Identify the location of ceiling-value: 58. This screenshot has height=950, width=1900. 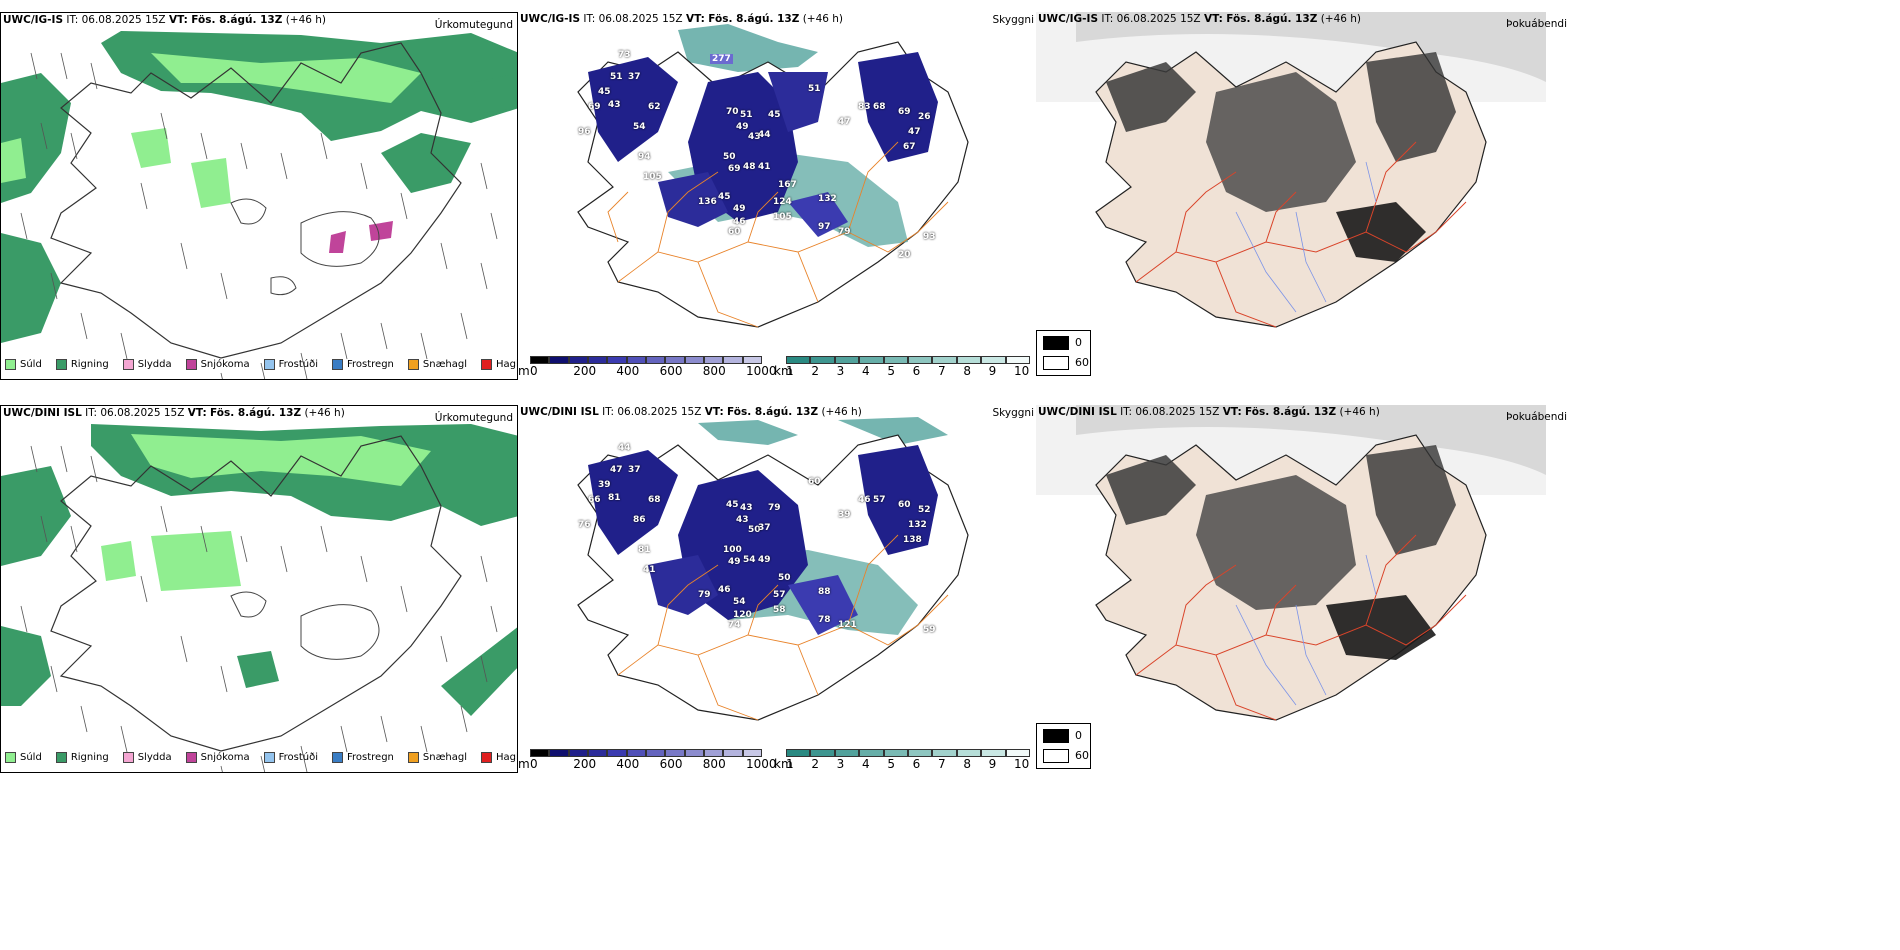
(779, 610).